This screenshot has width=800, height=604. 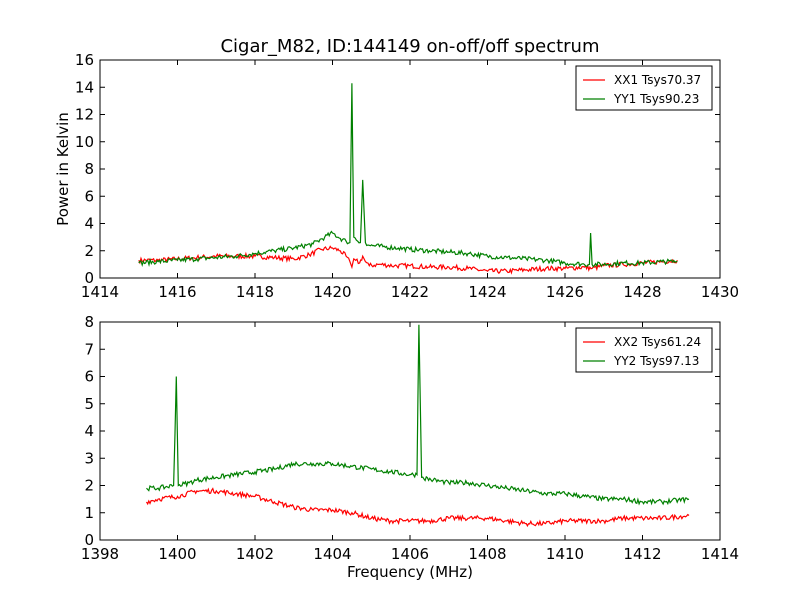 I want to click on x-tick-label: 1418, so click(x=255, y=292).